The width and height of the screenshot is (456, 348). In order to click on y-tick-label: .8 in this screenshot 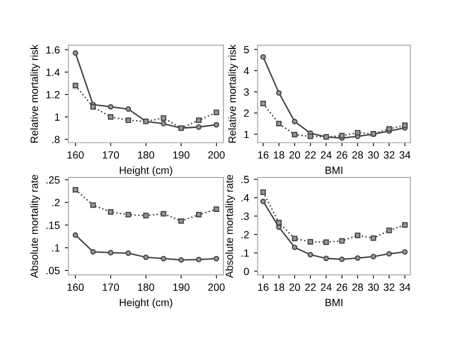, I will do `click(56, 140)`.